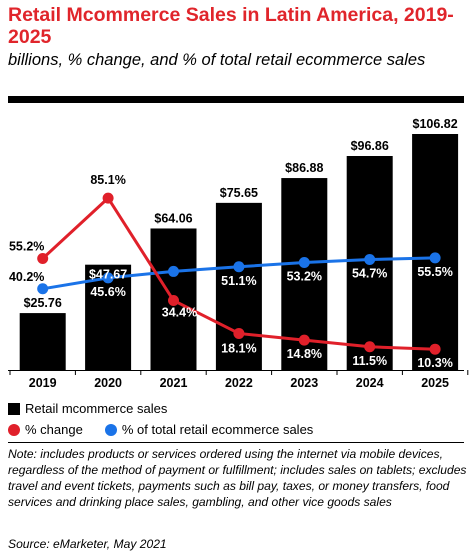  I want to click on point-change-2019, so click(43, 258).